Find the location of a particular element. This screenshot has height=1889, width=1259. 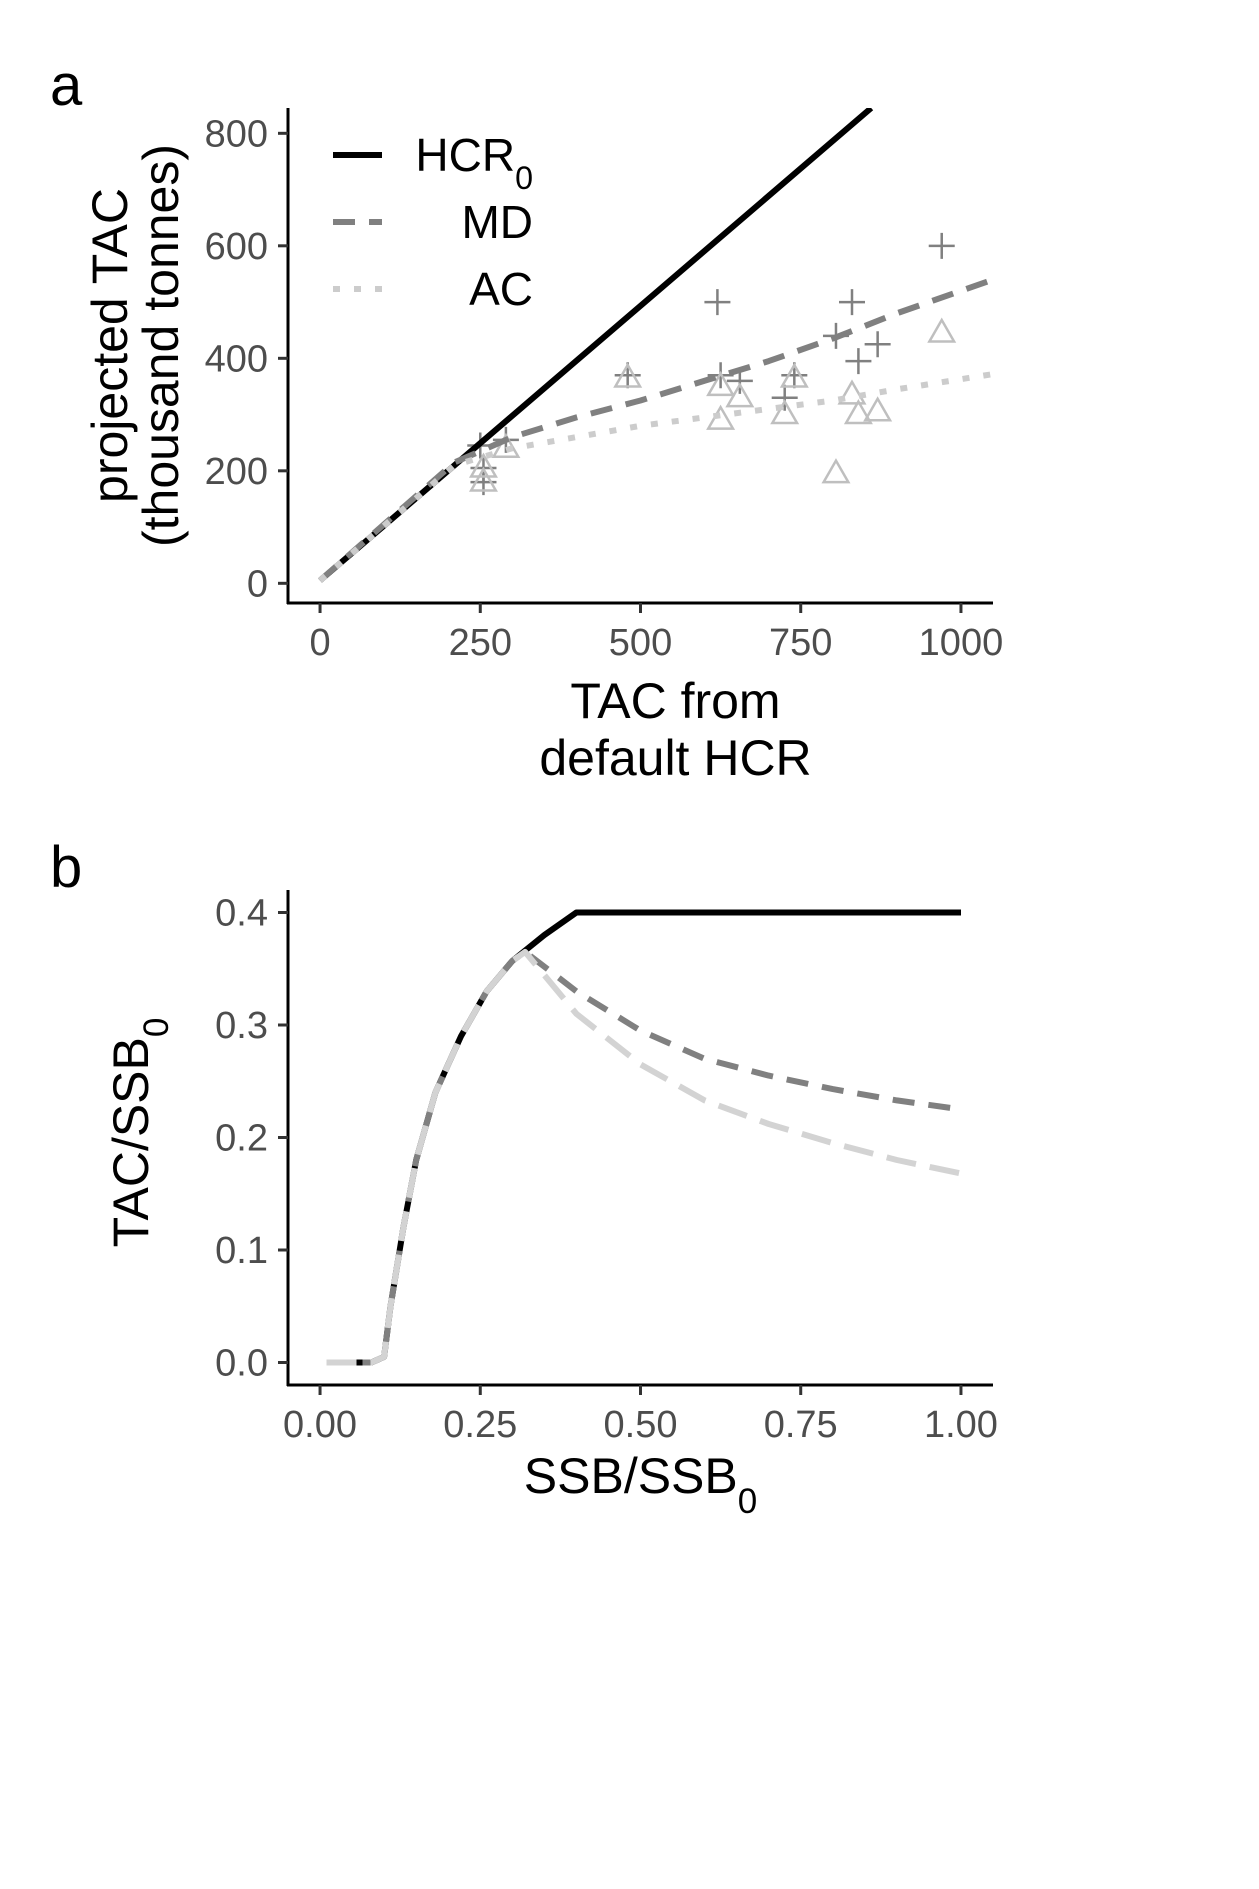

x-tick-label: 750 is located at coordinates (800, 643).